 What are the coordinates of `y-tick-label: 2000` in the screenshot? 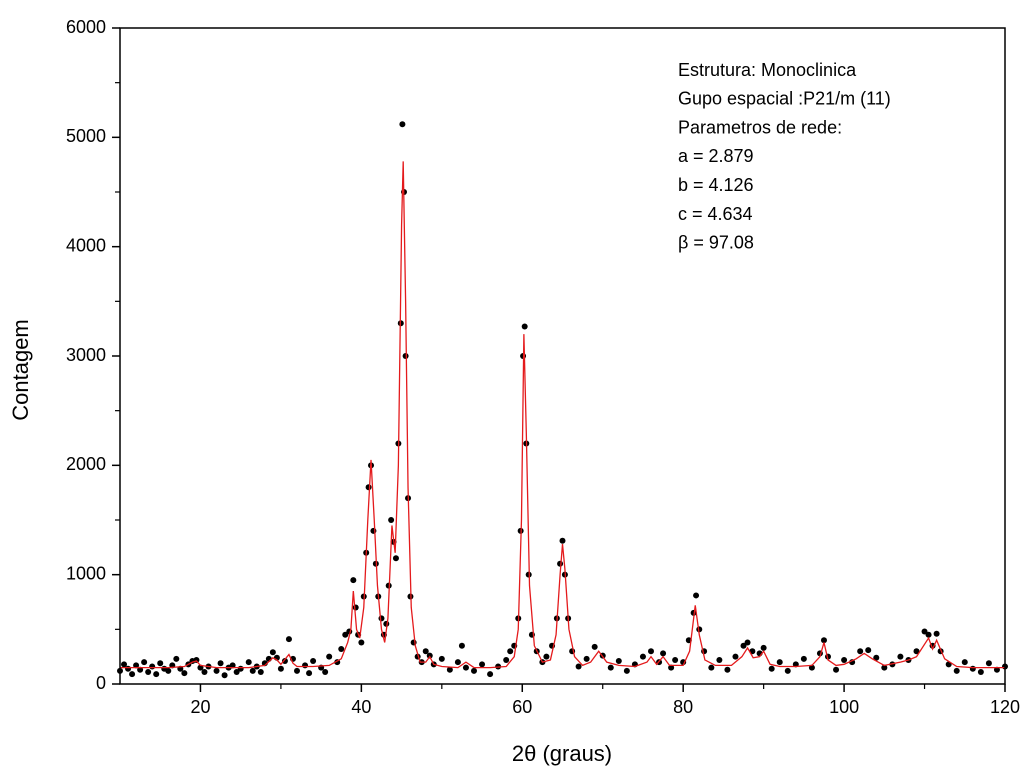 It's located at (86, 464).